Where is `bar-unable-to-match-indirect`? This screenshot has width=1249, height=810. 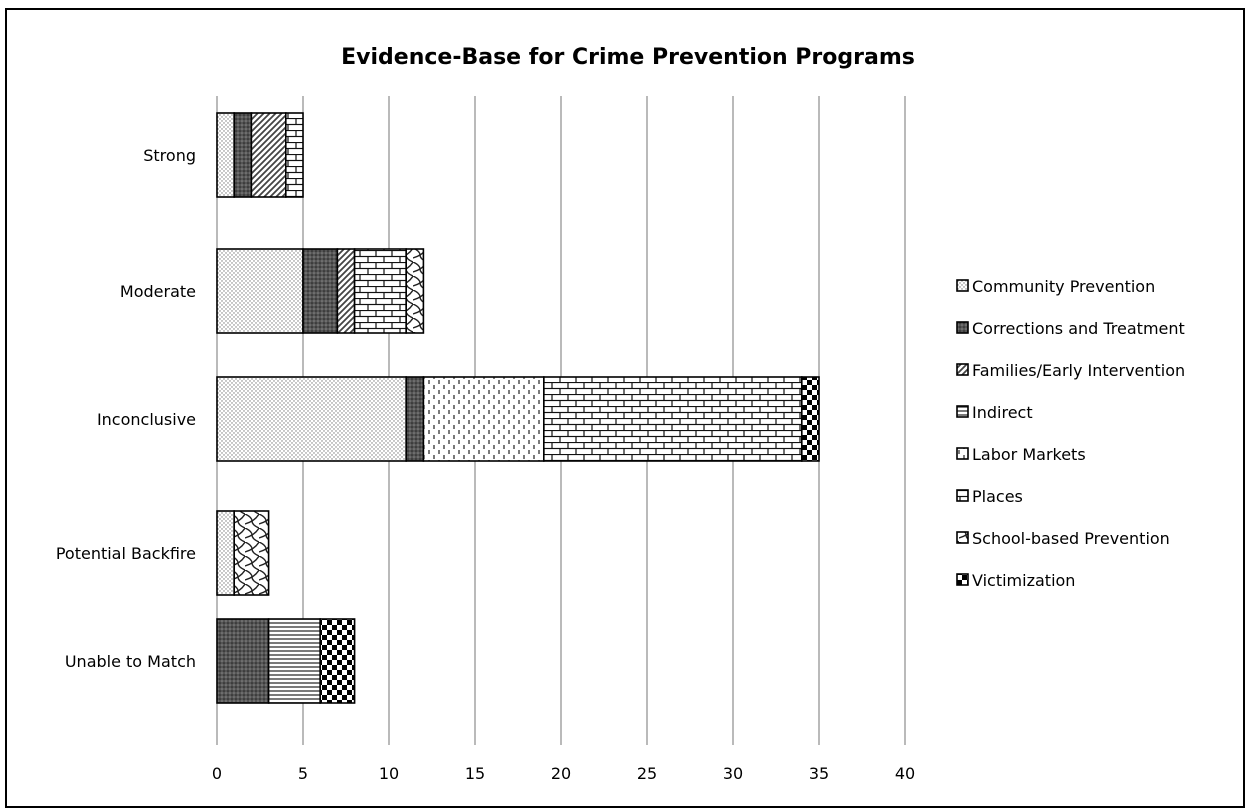
bar-unable-to-match-indirect is located at coordinates (294, 661).